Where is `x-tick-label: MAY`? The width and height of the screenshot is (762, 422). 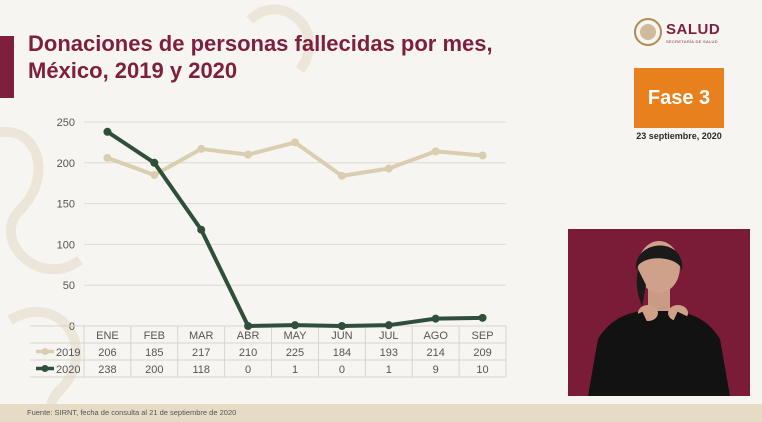
x-tick-label: MAY is located at coordinates (295, 336).